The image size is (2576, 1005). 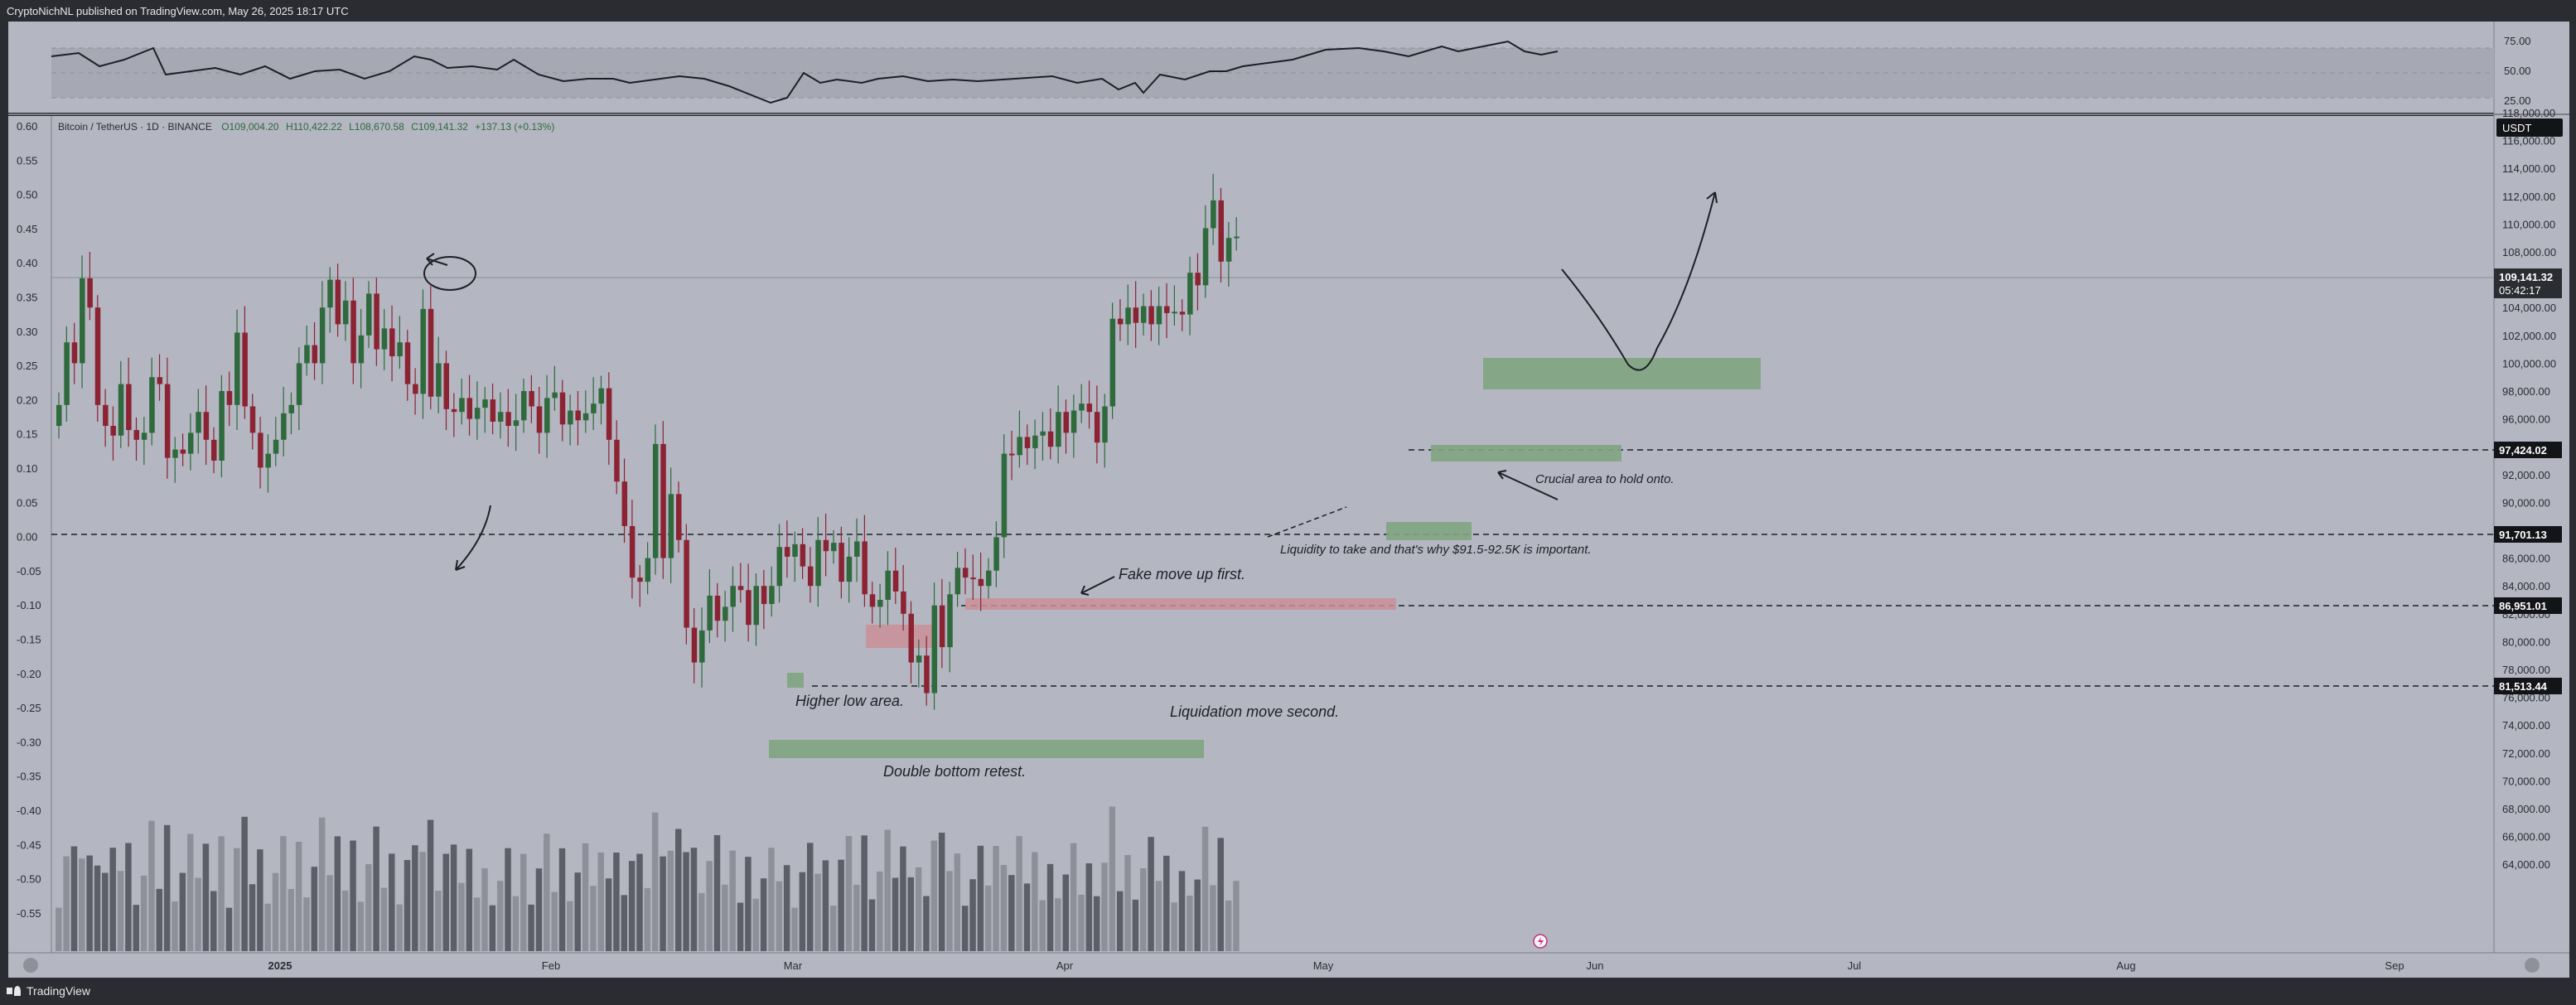 What do you see at coordinates (27, 400) in the screenshot?
I see `left-tick-label: 0.20` at bounding box center [27, 400].